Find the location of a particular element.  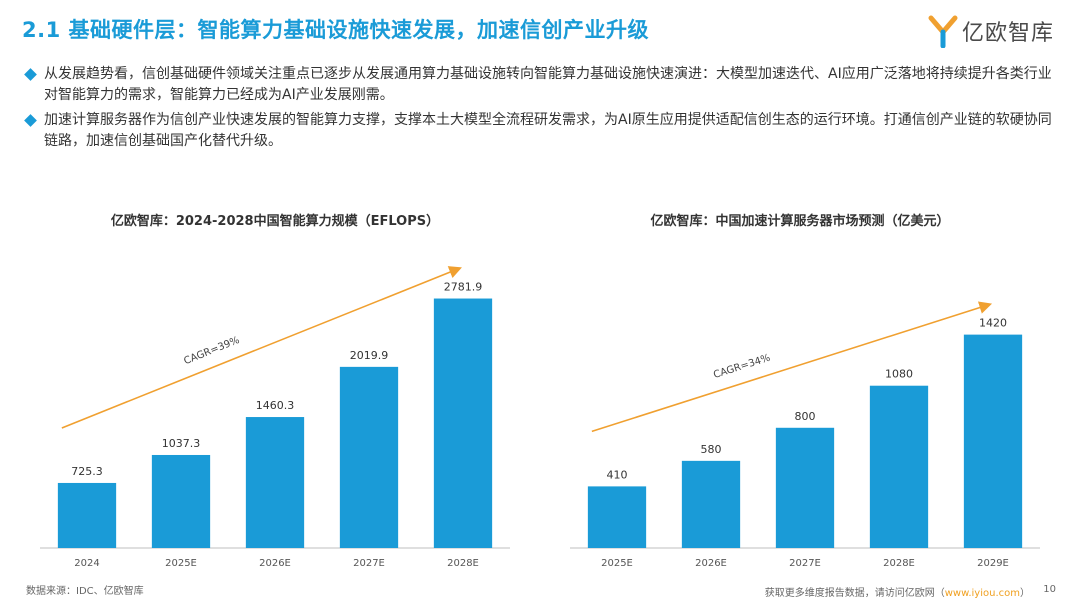

footer-more-info: 获取更多维度报告数据，请访问亿欧网（www.iyiou.com） is located at coordinates (897, 591).